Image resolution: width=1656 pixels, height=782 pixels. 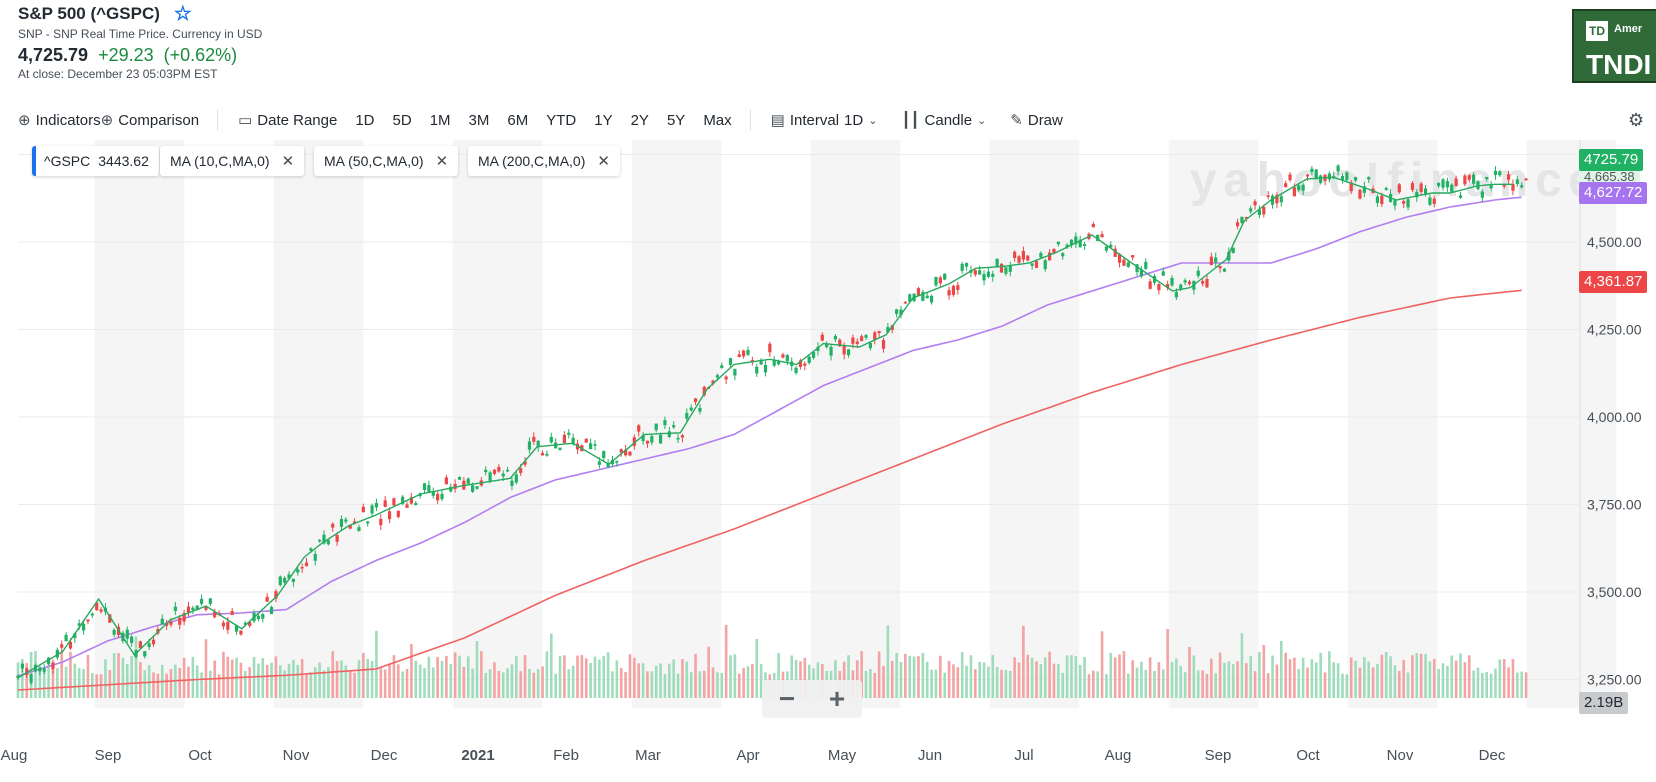 What do you see at coordinates (717, 120) in the screenshot?
I see `range-max-button: Max` at bounding box center [717, 120].